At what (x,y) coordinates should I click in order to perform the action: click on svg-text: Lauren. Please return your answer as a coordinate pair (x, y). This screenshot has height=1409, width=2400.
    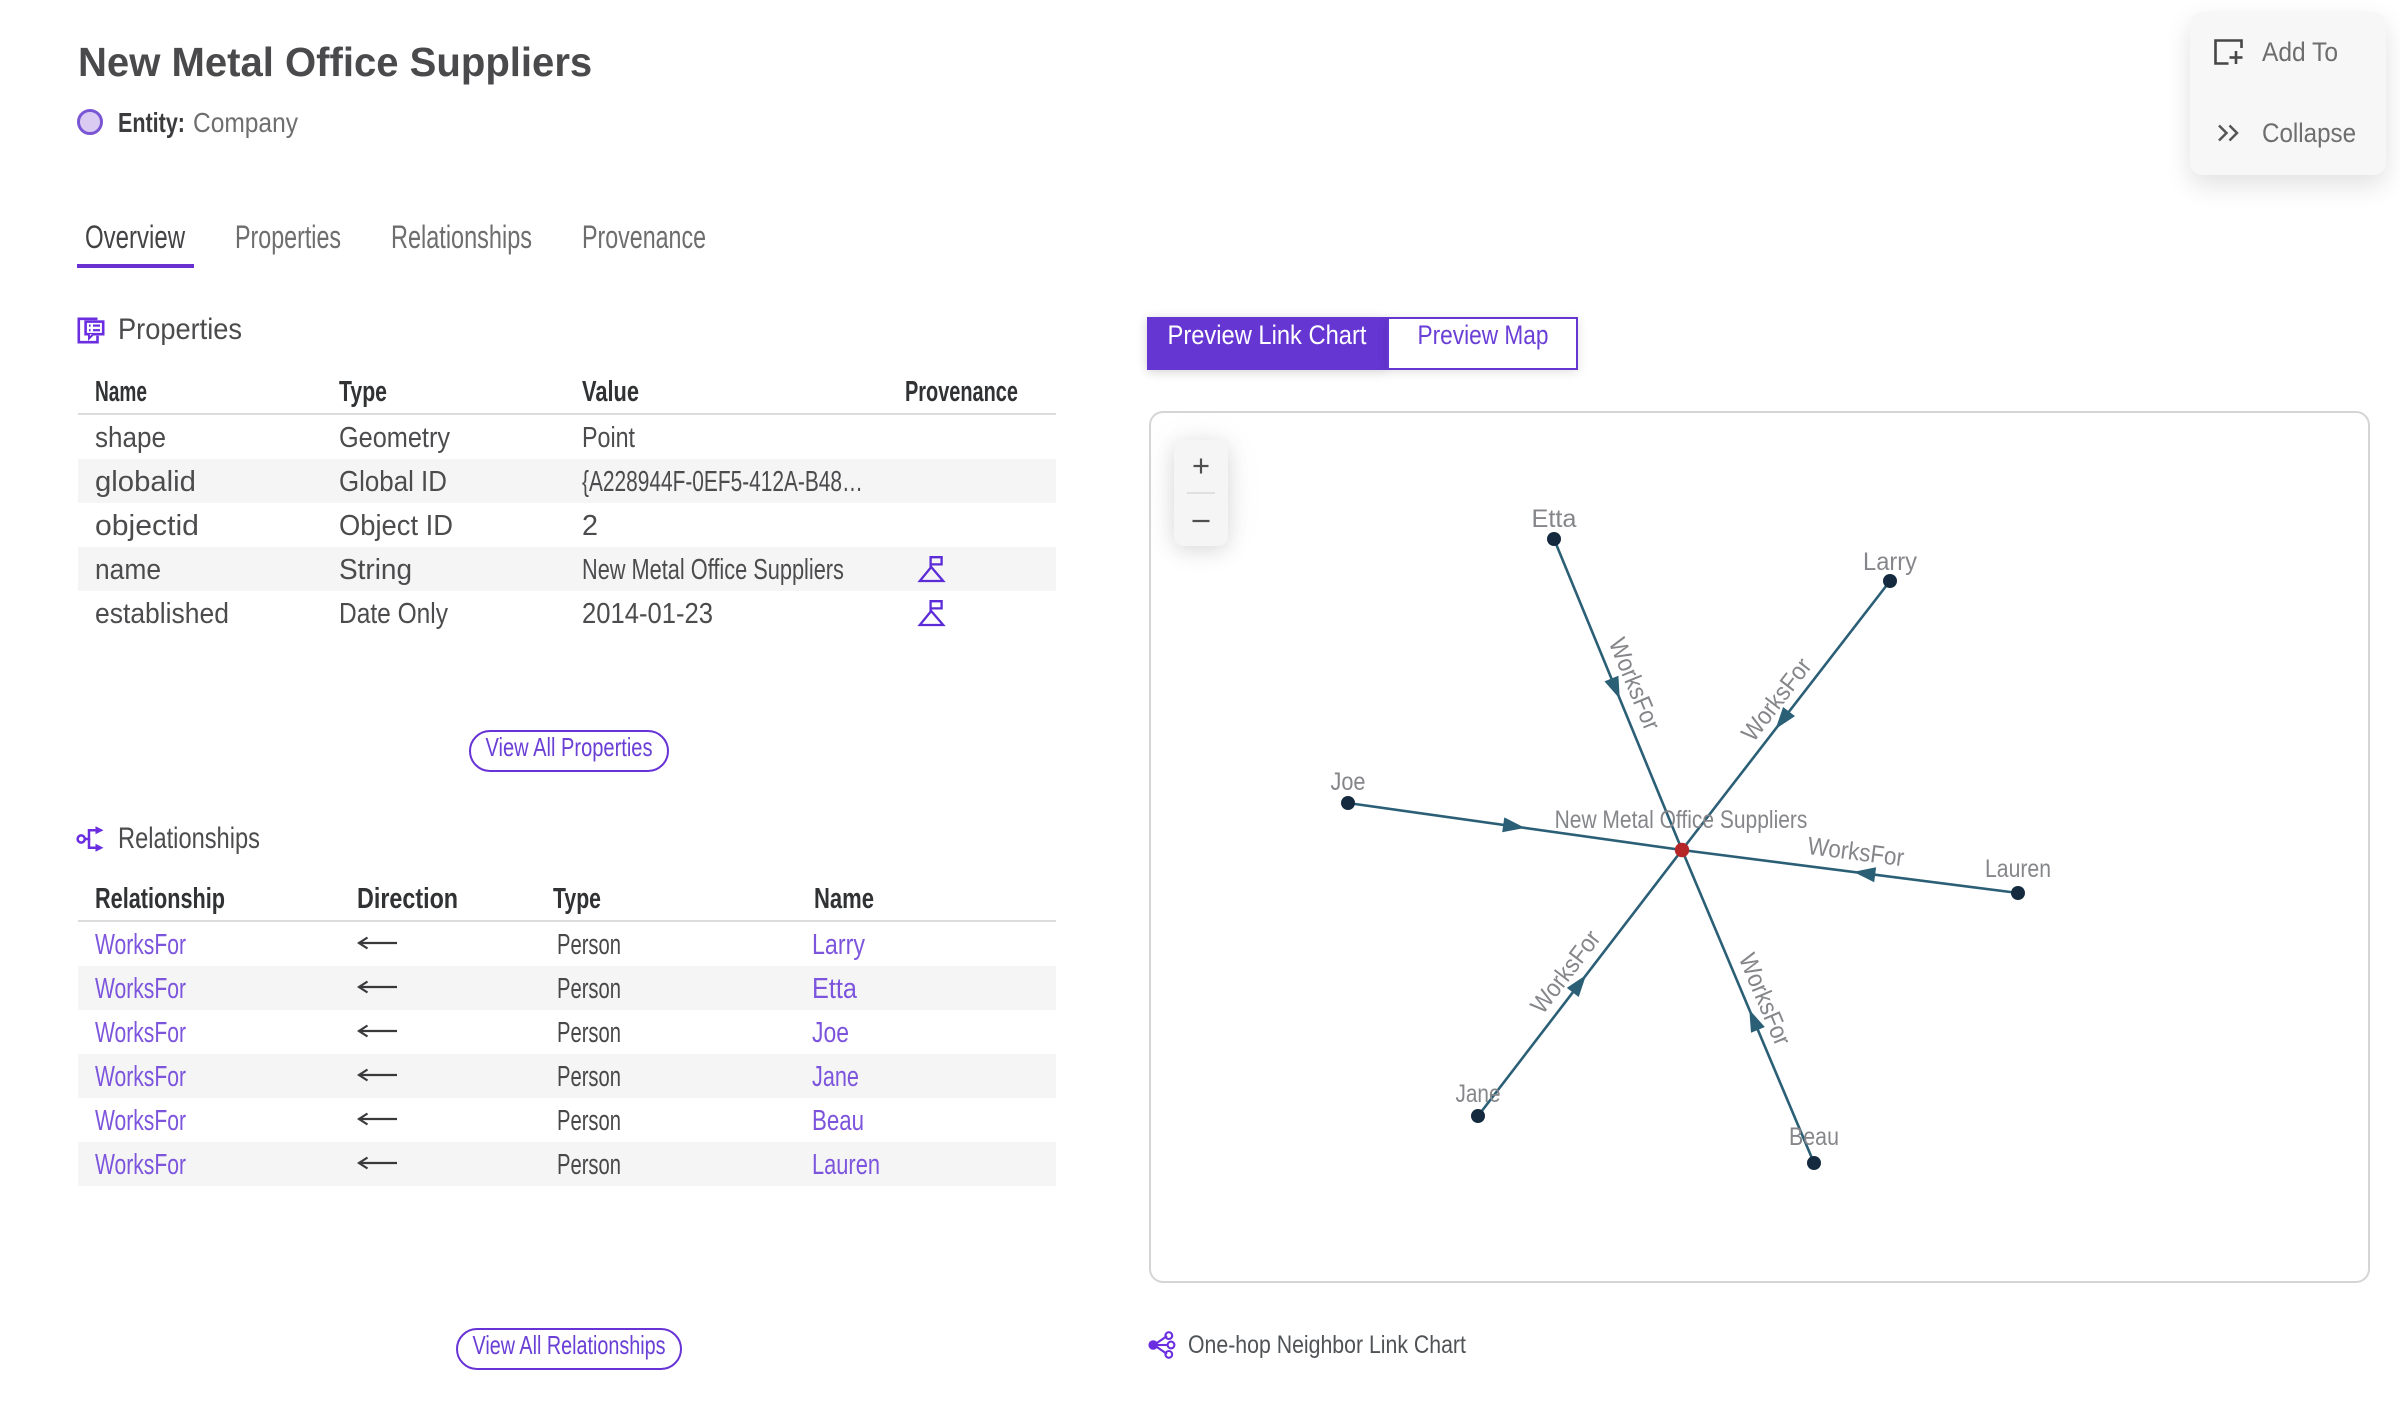
    Looking at the image, I should click on (2018, 868).